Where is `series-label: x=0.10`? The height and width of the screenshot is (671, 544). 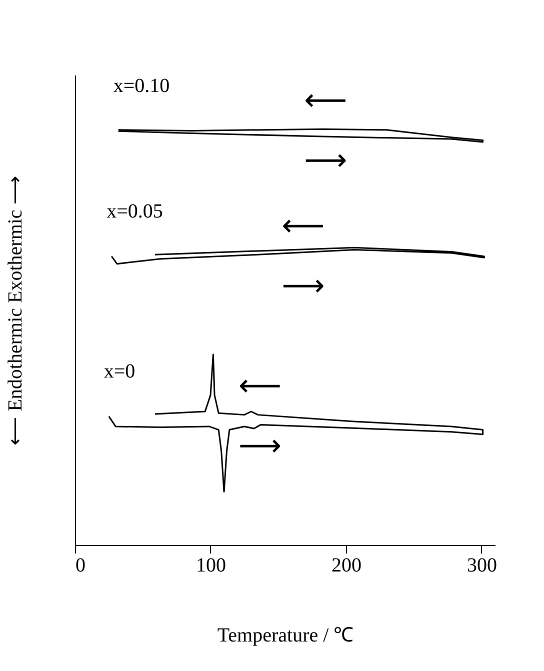
series-label: x=0.10 is located at coordinates (141, 86).